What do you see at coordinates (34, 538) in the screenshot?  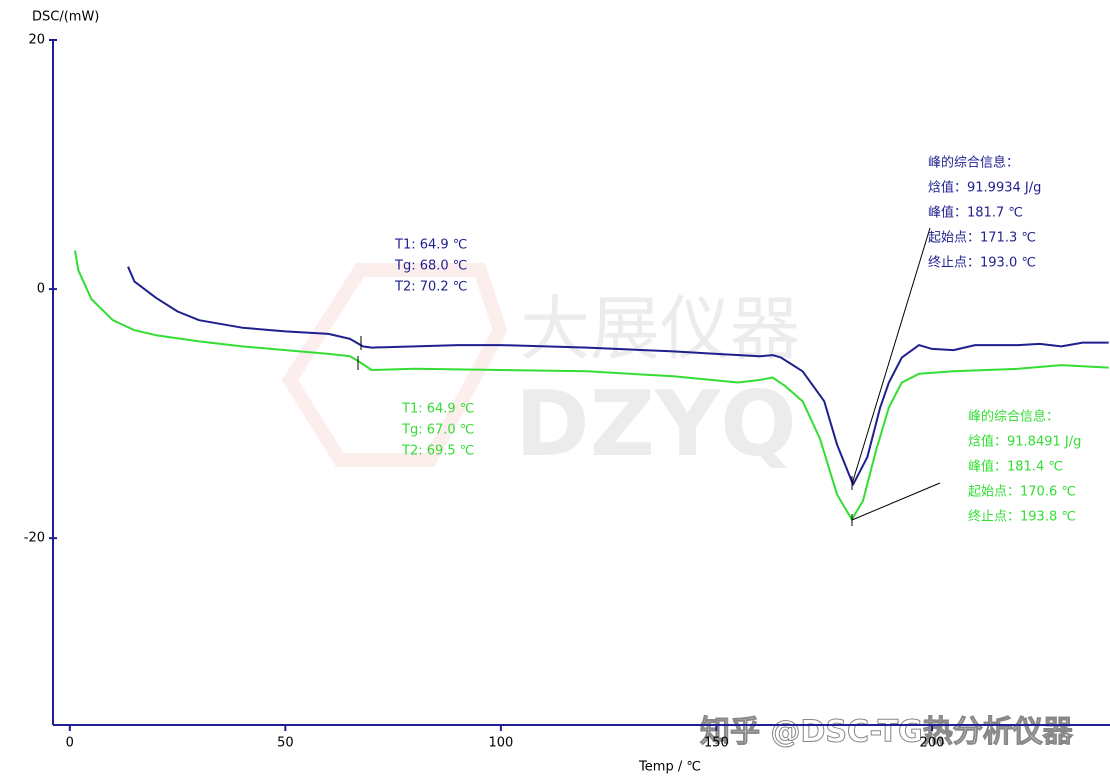 I see `y-tick-label: -20` at bounding box center [34, 538].